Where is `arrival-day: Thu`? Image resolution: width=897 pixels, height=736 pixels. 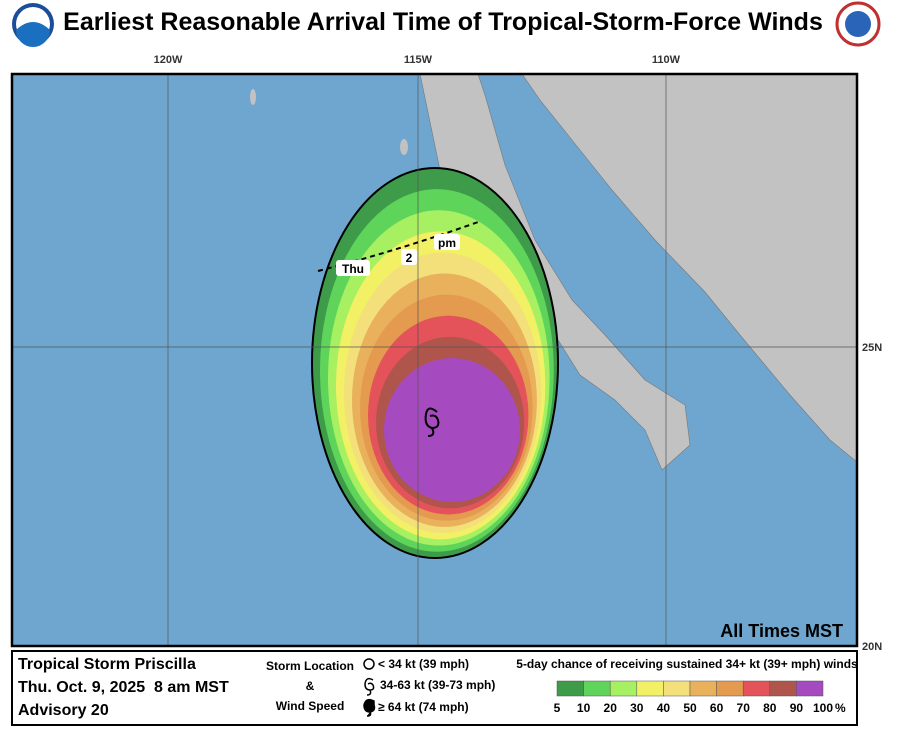 arrival-day: Thu is located at coordinates (353, 269).